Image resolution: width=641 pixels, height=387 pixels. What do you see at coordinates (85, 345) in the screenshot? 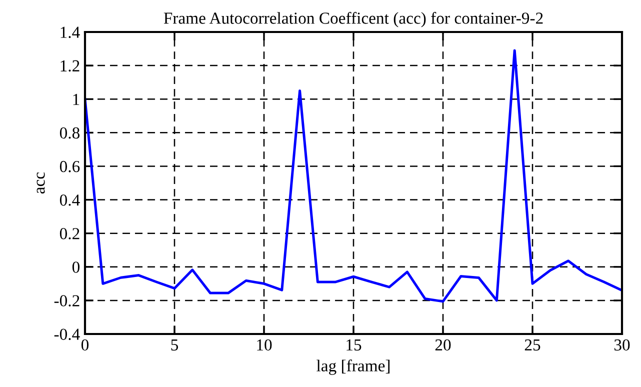
I see `x-tick-label: 0` at bounding box center [85, 345].